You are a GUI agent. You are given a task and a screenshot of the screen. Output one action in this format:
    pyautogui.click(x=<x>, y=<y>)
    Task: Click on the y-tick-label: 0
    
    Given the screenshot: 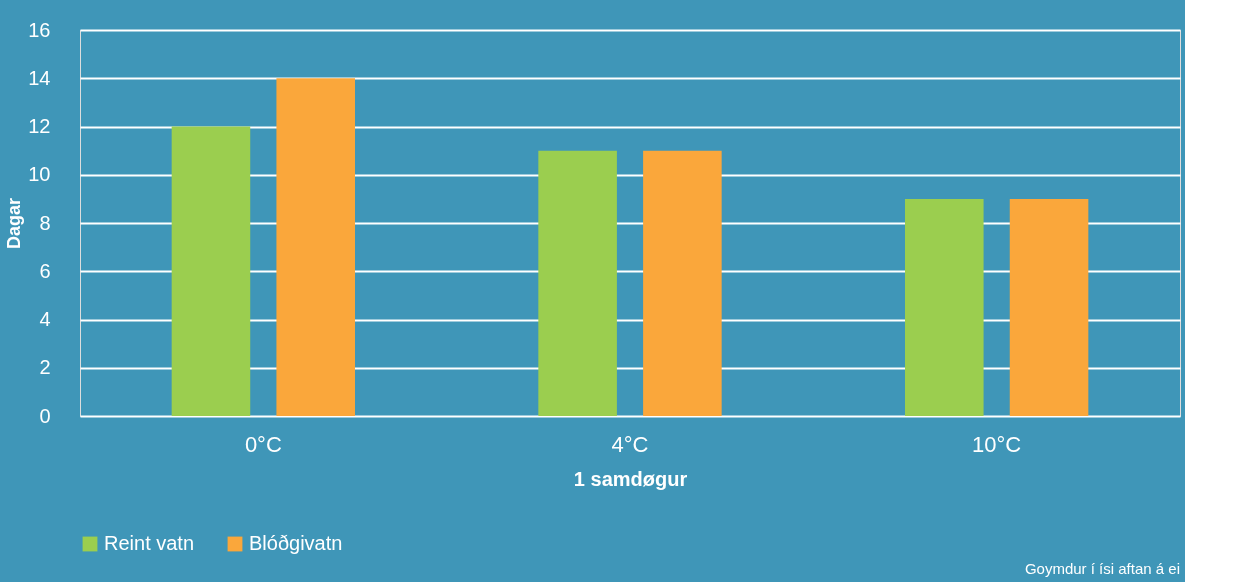 What is the action you would take?
    pyautogui.click(x=45, y=415)
    